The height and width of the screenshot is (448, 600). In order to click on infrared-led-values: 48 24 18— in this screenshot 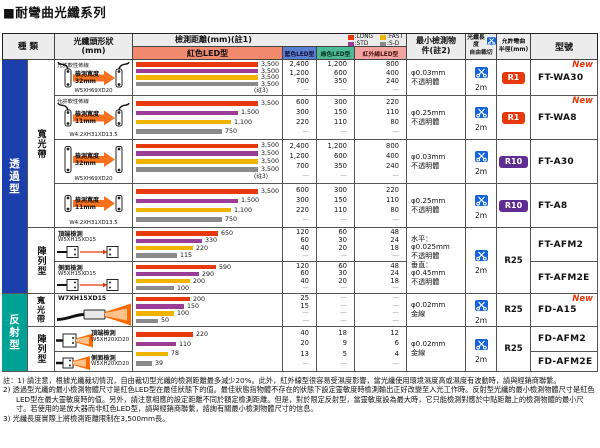, I will do `click(381, 245)`.